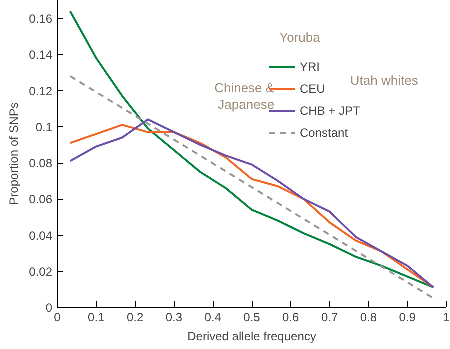  Describe the element at coordinates (41, 55) in the screenshot. I see `y-tick-label: 0.14` at that location.